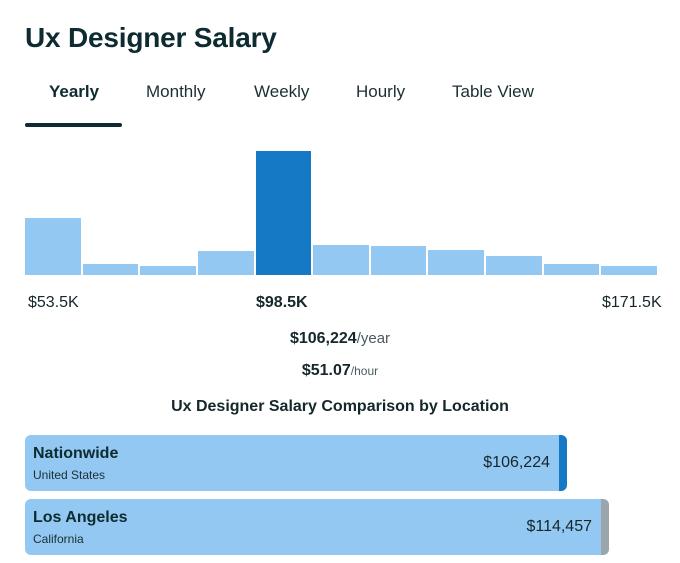 Image resolution: width=680 pixels, height=563 pixels. I want to click on yearly-salary-value: $106,224, so click(323, 338).